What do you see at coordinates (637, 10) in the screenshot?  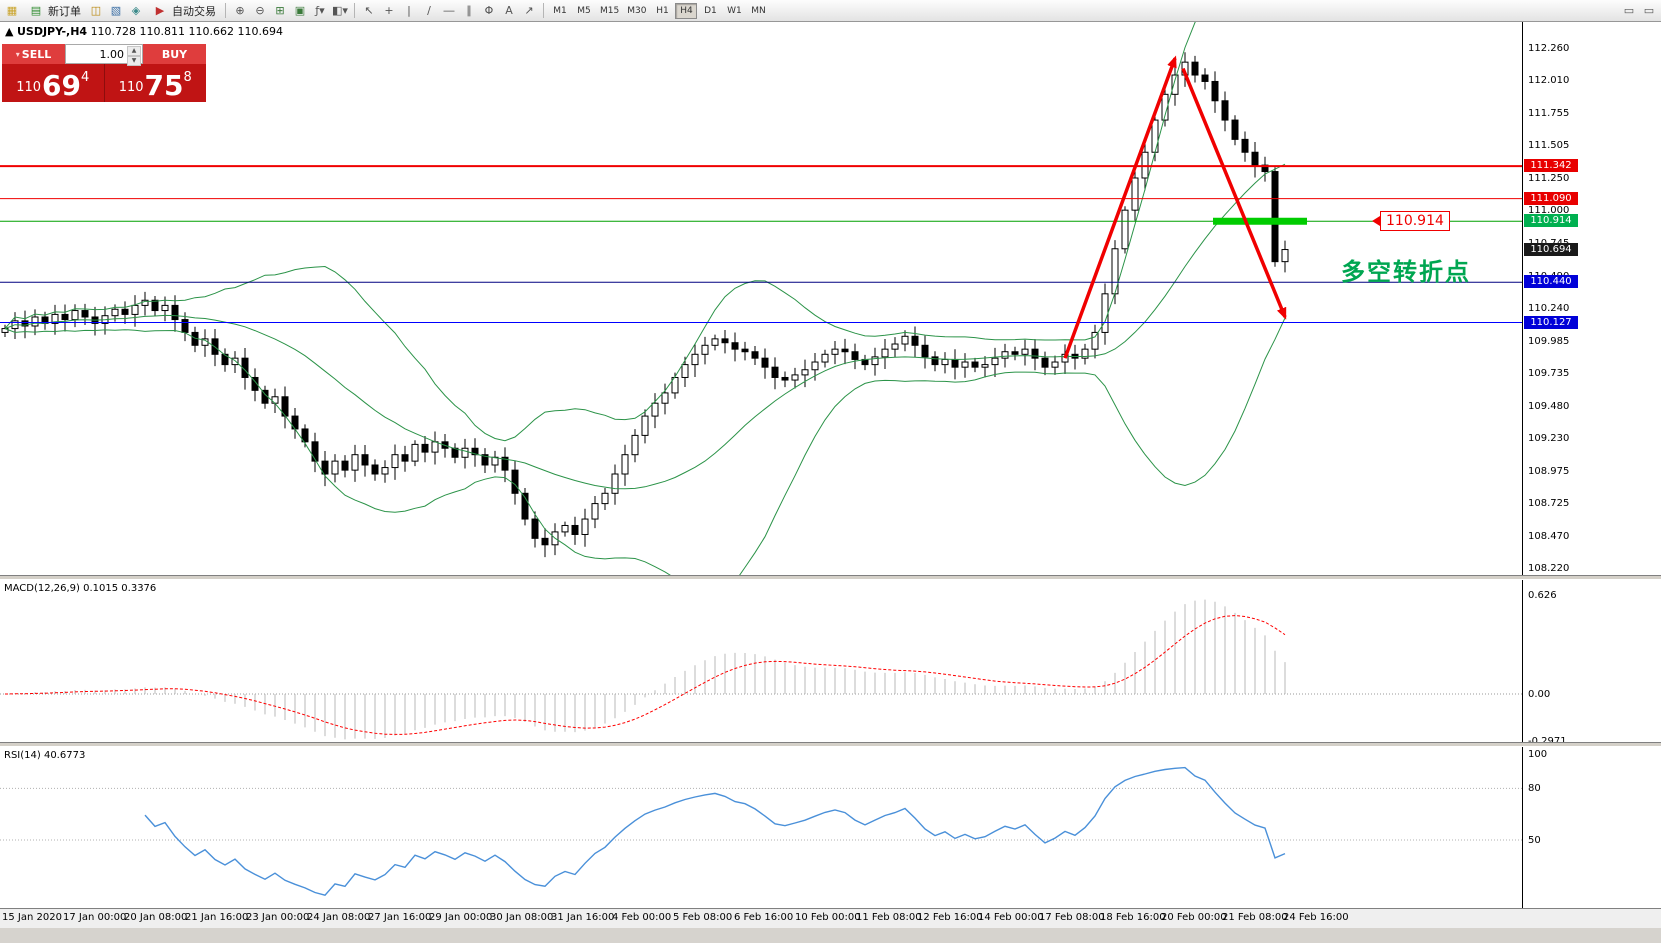 I see `timeframe-m30: M30` at bounding box center [637, 10].